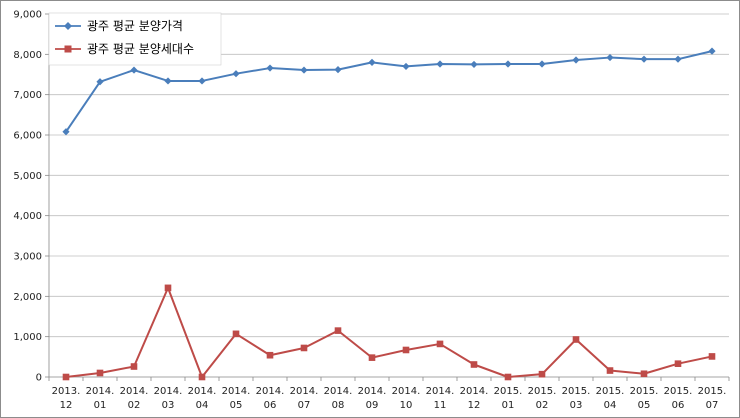 The height and width of the screenshot is (418, 740). I want to click on legend-item-series-2: 광주 평균 분양세대수, so click(124, 49).